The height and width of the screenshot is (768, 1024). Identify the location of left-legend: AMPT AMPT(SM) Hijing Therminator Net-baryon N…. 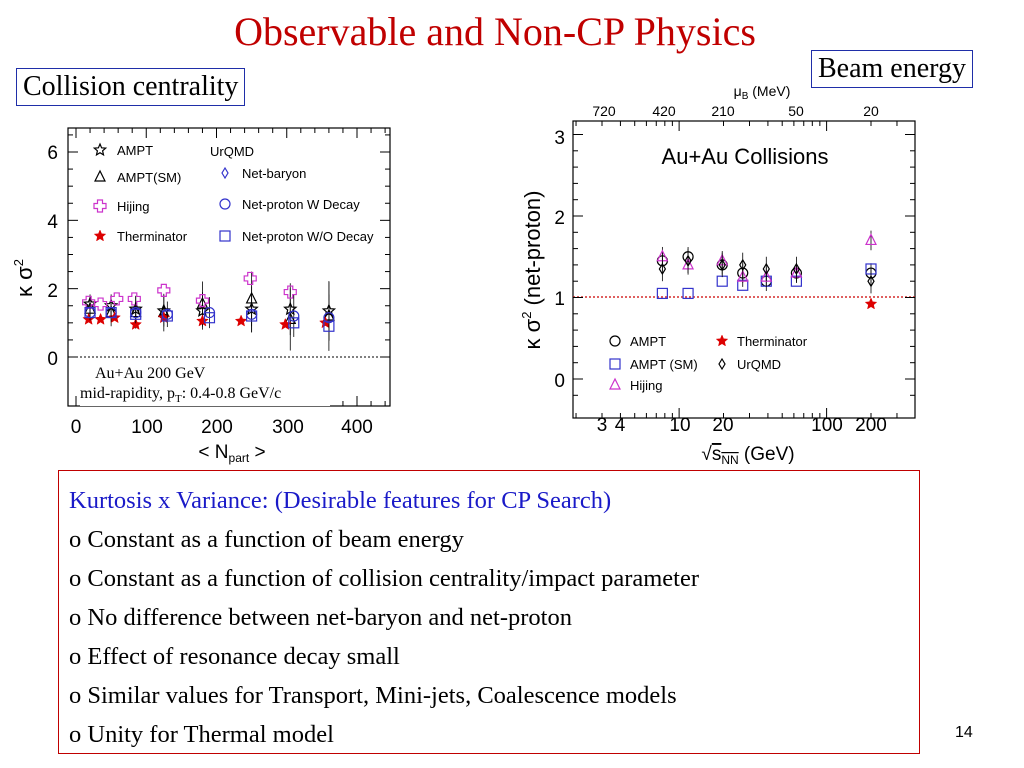
(233, 193).